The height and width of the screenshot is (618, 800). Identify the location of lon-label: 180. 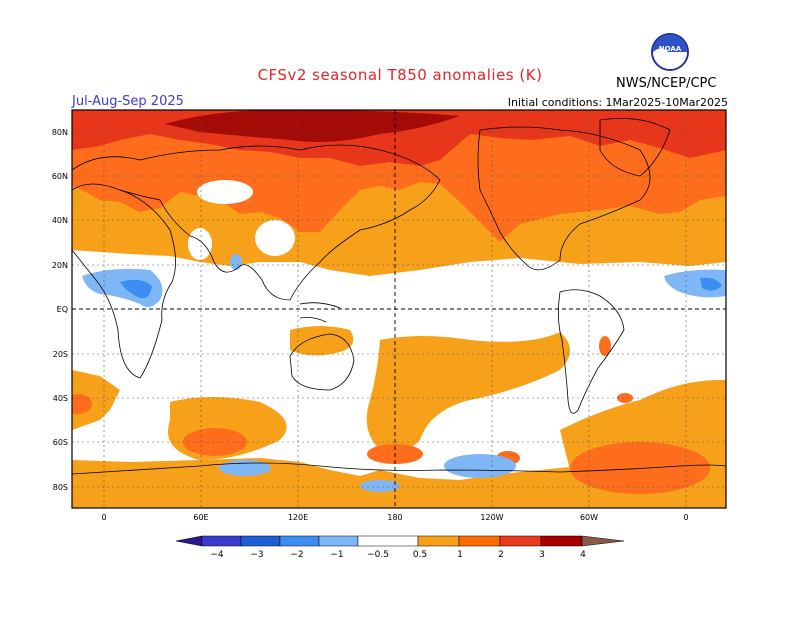
(394, 517).